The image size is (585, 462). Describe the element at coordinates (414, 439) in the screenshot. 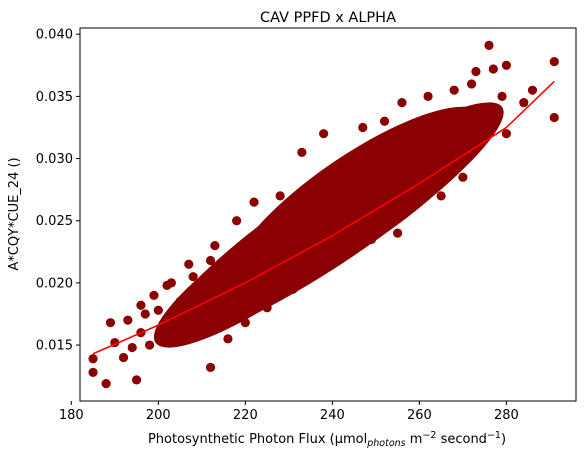

I see `x-axis-label-unit-m: m` at that location.